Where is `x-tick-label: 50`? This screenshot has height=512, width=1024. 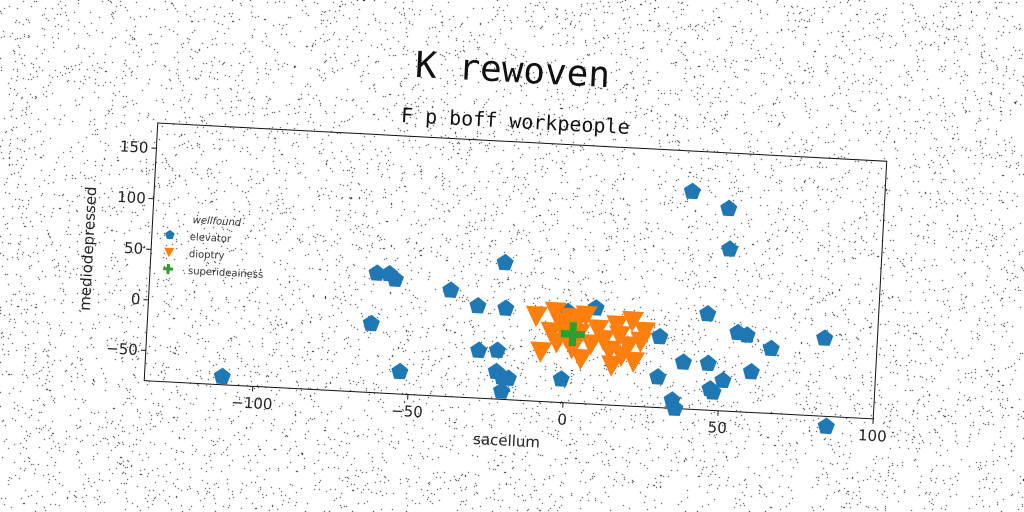
x-tick-label: 50 is located at coordinates (717, 427).